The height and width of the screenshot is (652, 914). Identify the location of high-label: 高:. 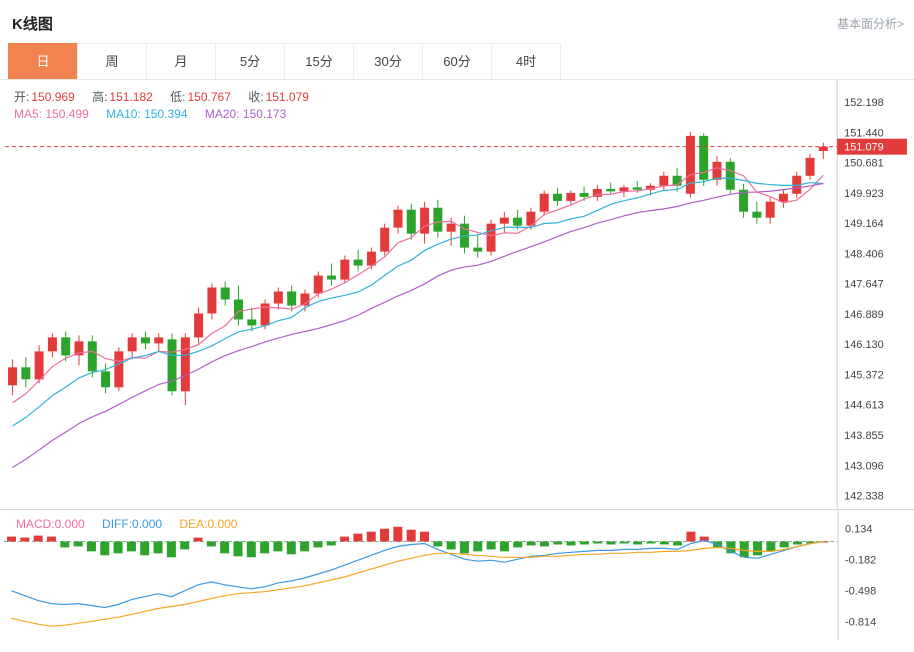
(100, 97).